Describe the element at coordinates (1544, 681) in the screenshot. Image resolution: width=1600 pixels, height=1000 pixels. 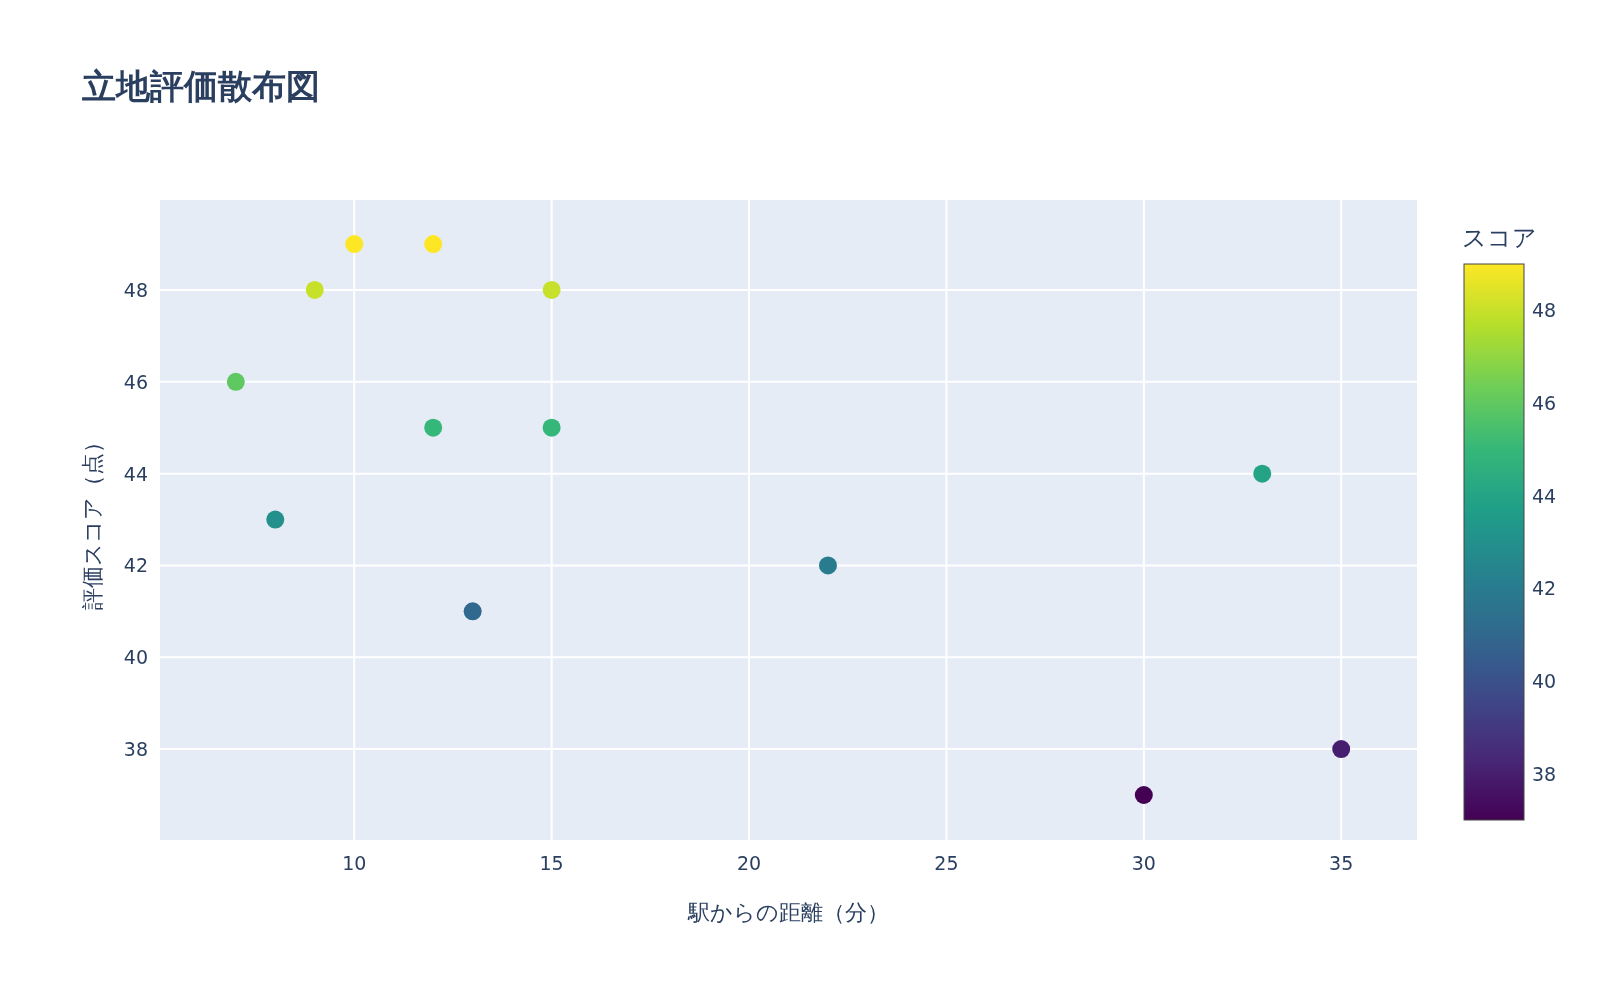
I see `color-bar-label: 40` at that location.